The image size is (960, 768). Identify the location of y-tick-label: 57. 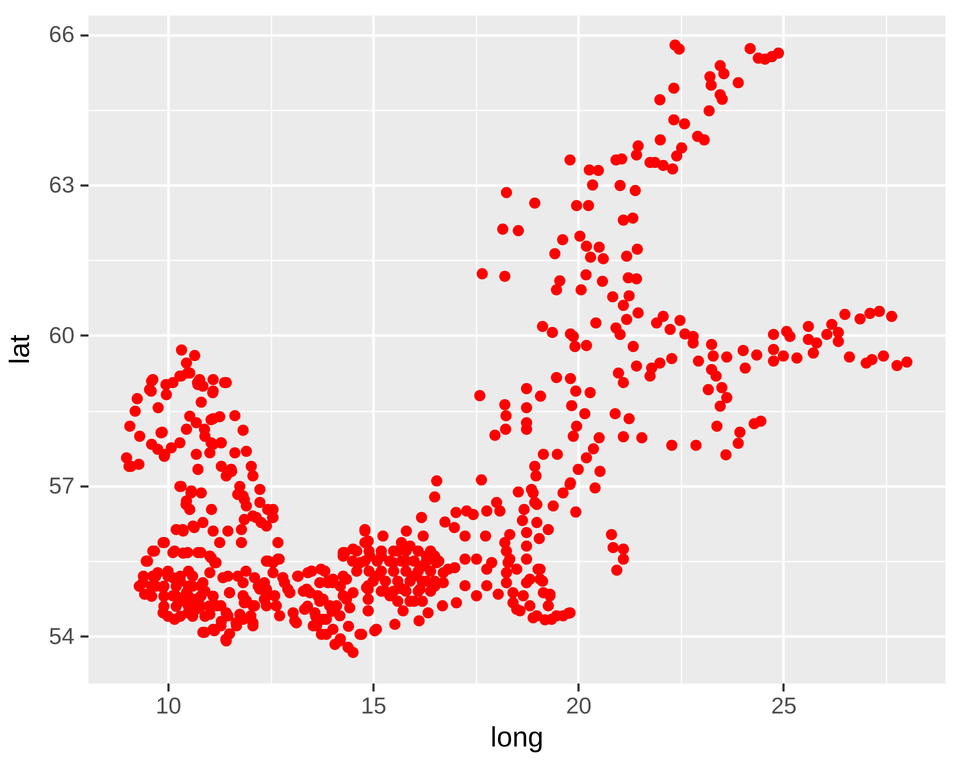
(61, 485).